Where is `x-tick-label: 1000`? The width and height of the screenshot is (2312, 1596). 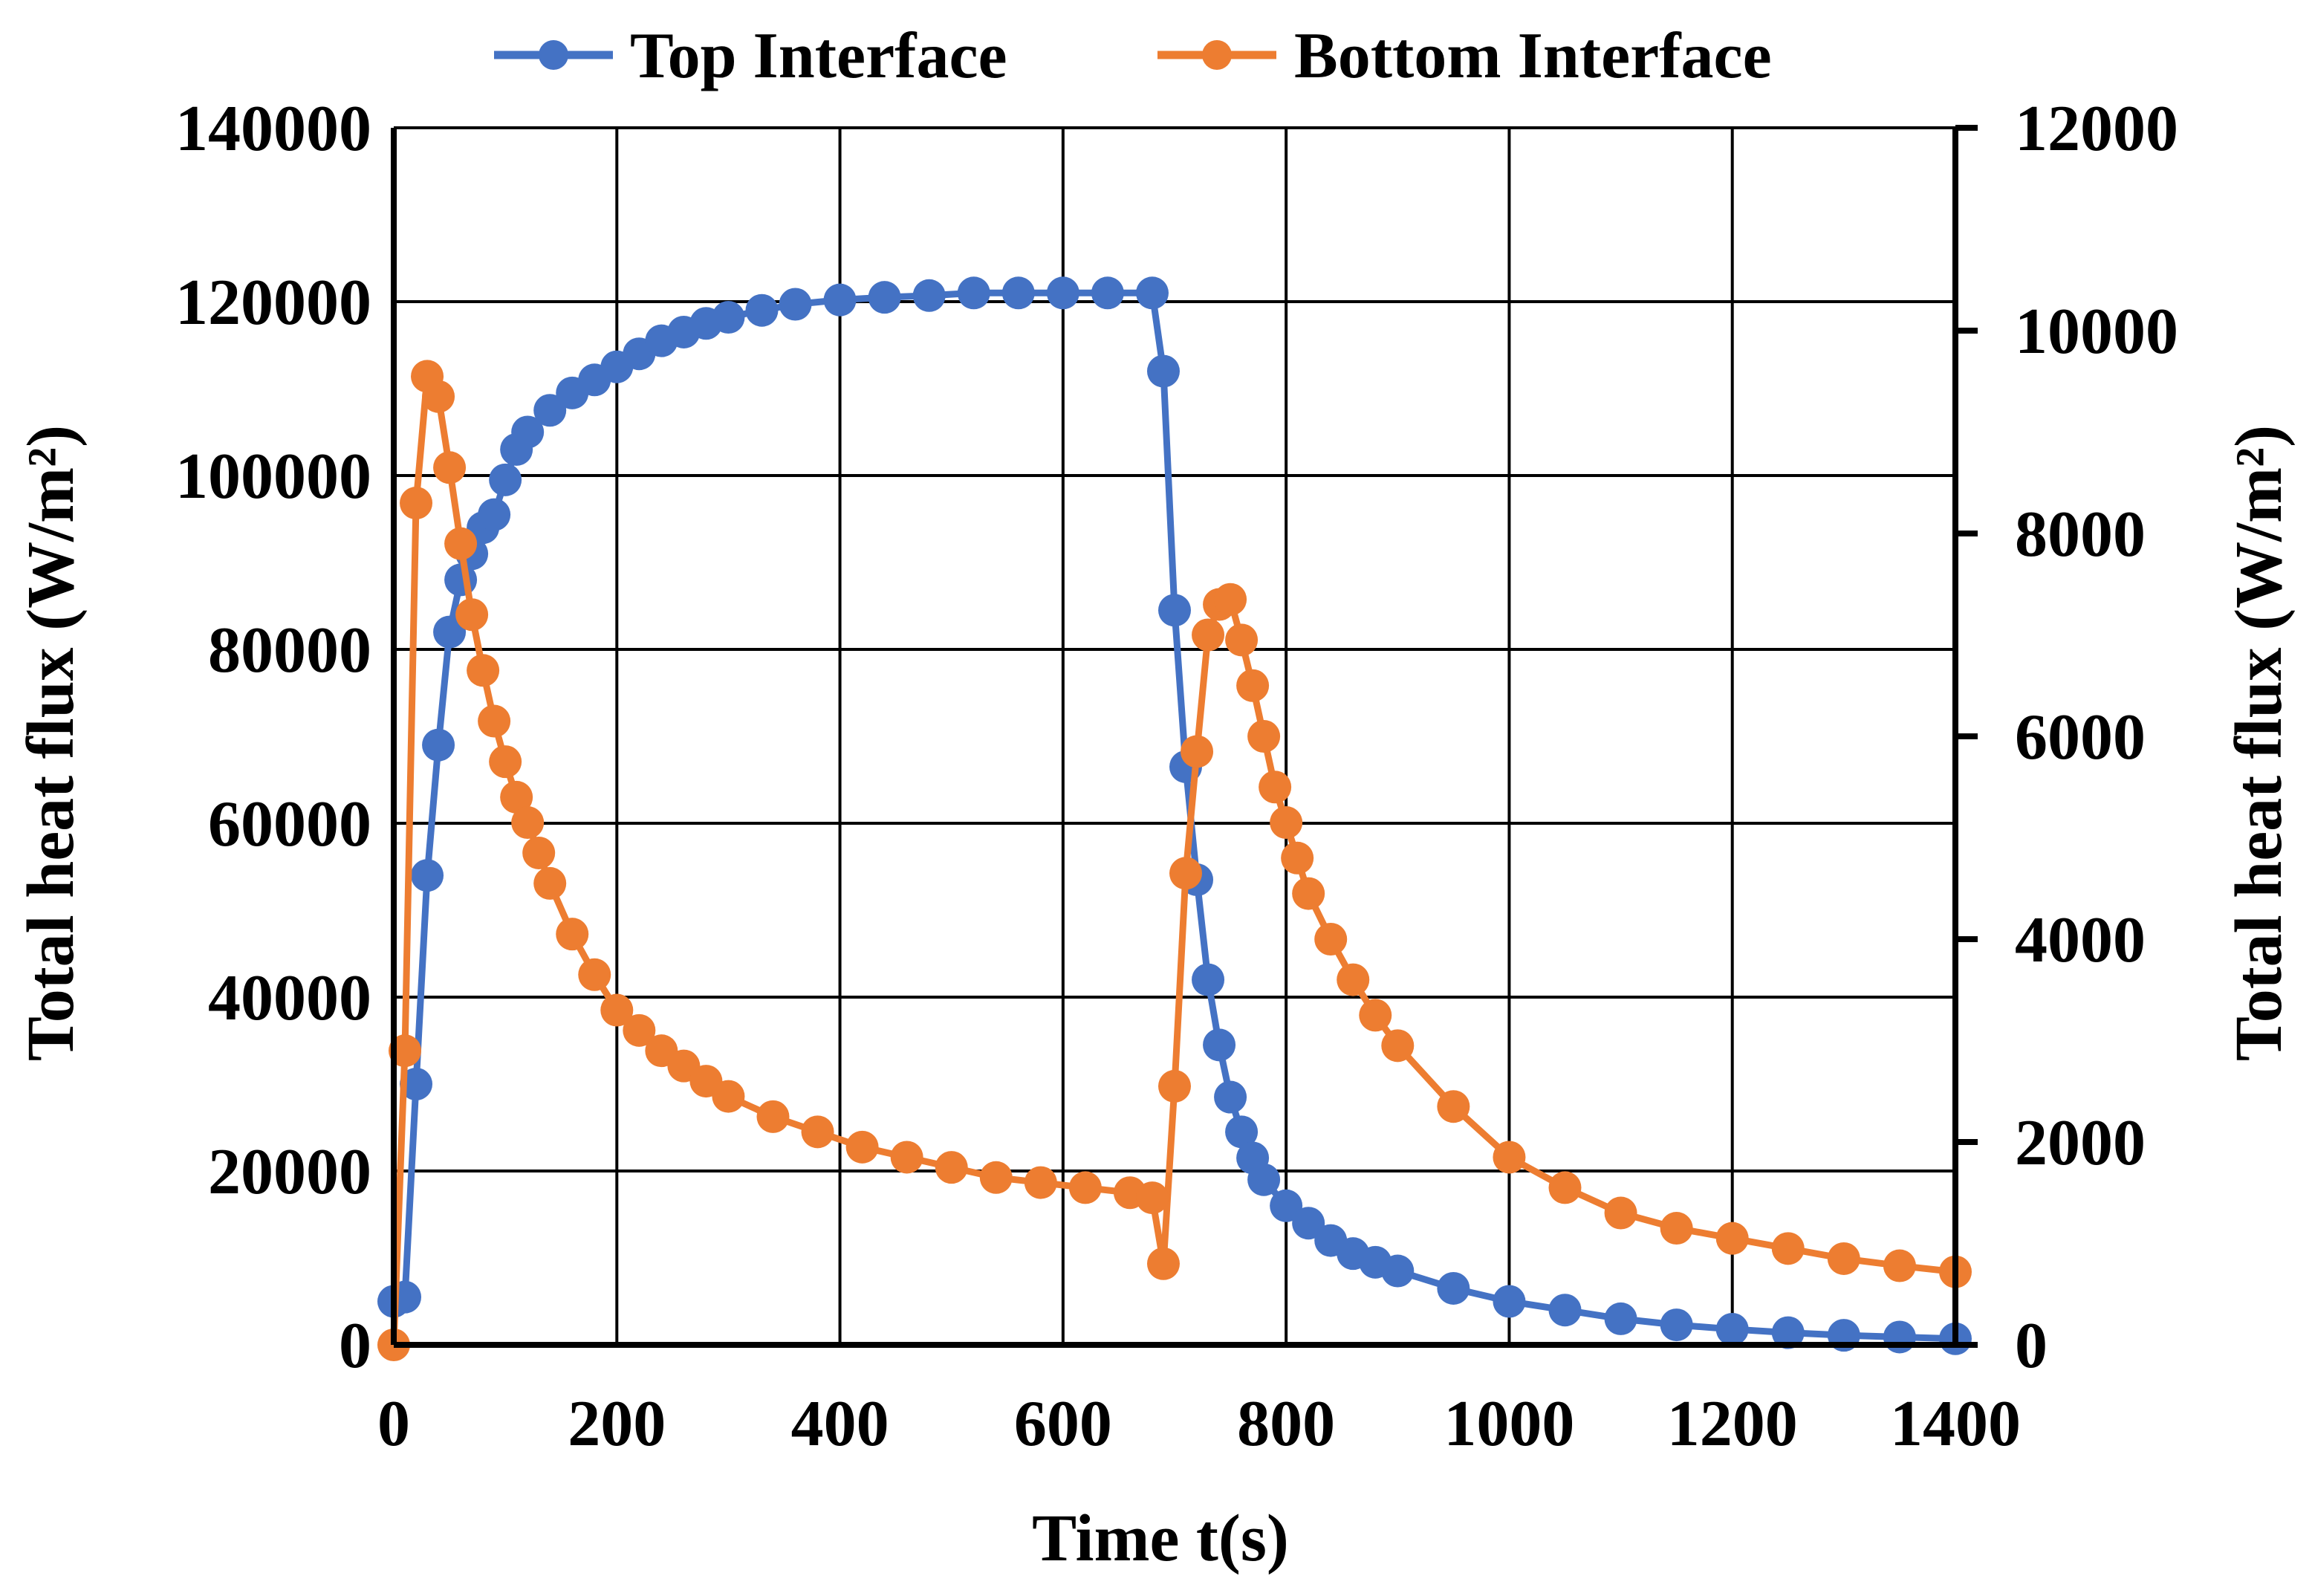
x-tick-label: 1000 is located at coordinates (1509, 1424).